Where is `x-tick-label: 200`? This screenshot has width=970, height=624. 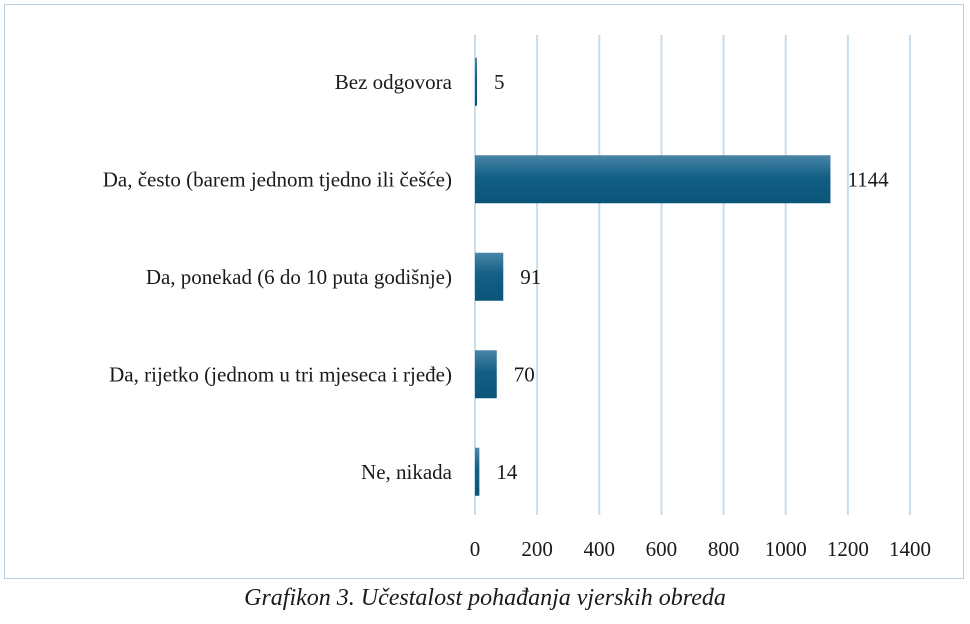 x-tick-label: 200 is located at coordinates (537, 549).